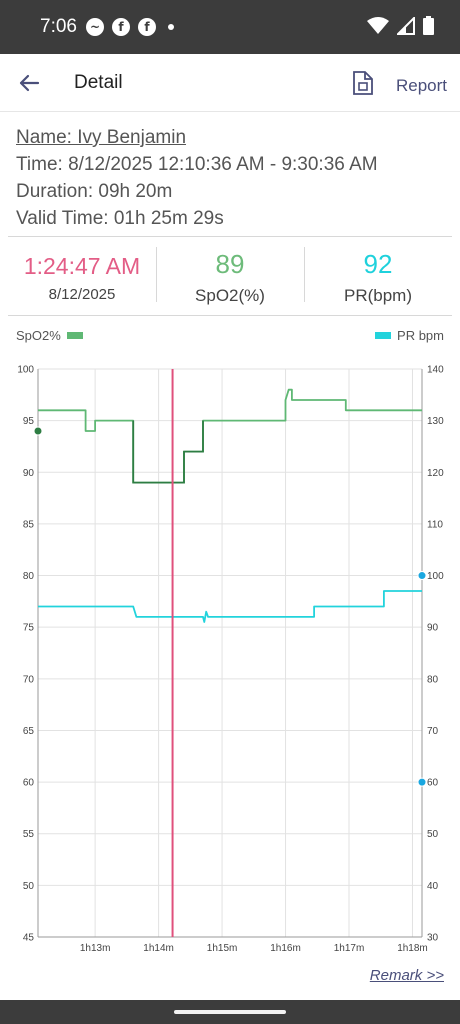  What do you see at coordinates (158, 948) in the screenshot?
I see `x-tick-label: 1h14m` at bounding box center [158, 948].